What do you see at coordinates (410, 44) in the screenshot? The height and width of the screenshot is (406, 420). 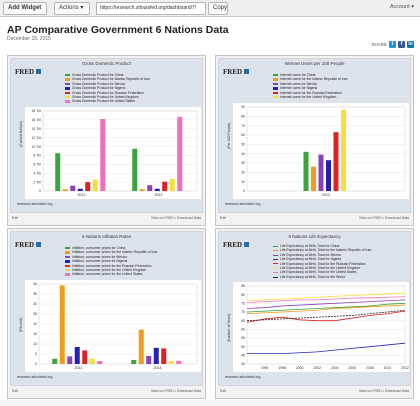 I see `linkedin-icon: in` at bounding box center [410, 44].